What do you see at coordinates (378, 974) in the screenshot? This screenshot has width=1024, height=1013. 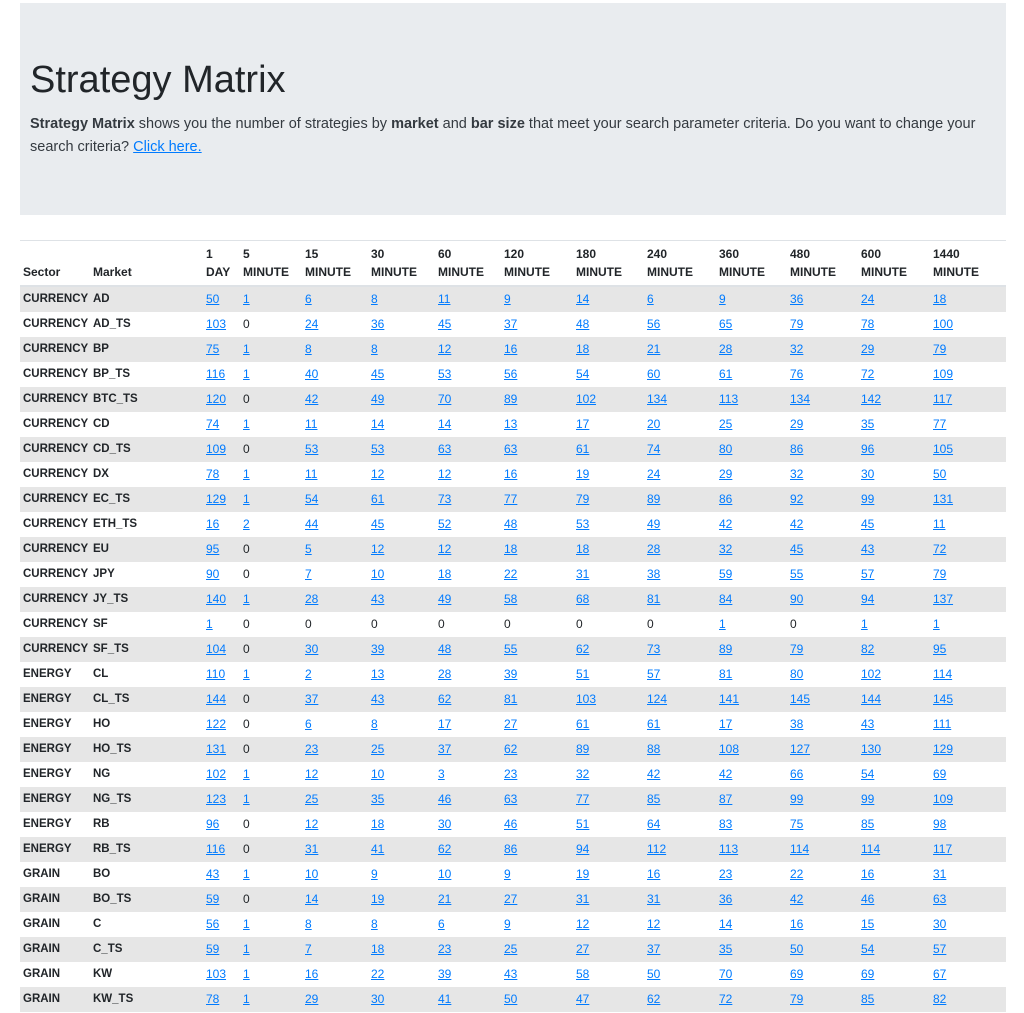 I see `count-link: 22` at bounding box center [378, 974].